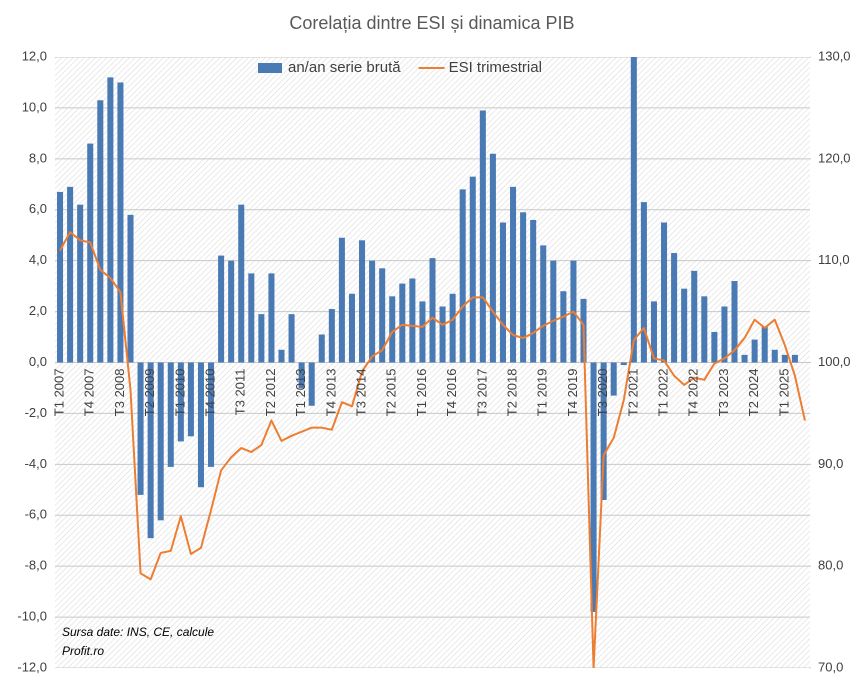  Describe the element at coordinates (451, 393) in the screenshot. I see `x-tick-label: T4 2016` at that location.